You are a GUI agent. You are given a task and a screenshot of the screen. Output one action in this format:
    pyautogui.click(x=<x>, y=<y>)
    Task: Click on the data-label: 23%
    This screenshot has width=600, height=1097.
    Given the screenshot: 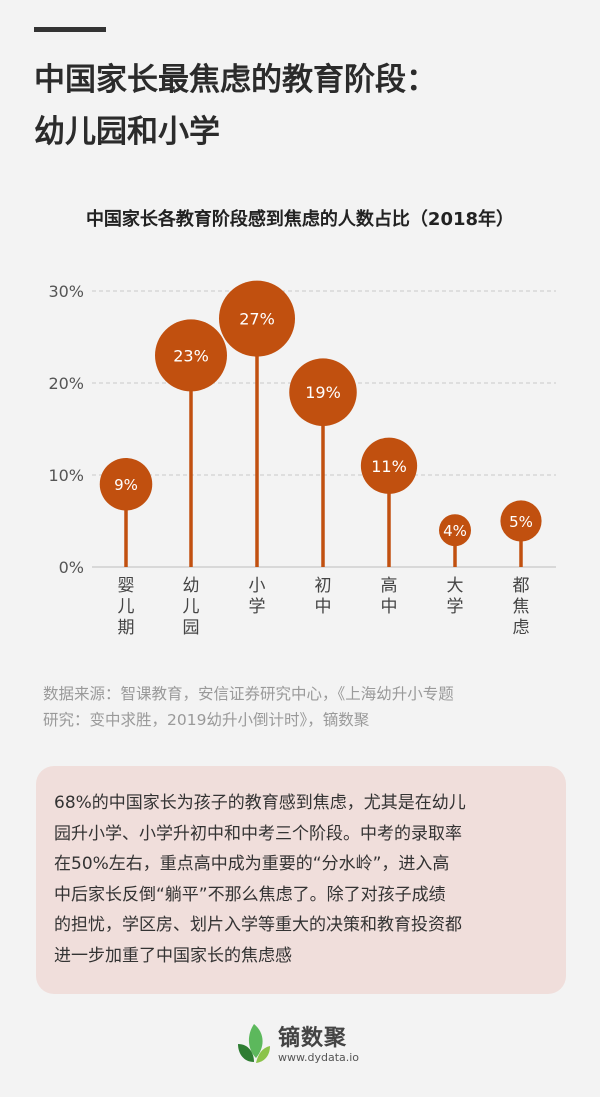 What is the action you would take?
    pyautogui.click(x=191, y=355)
    